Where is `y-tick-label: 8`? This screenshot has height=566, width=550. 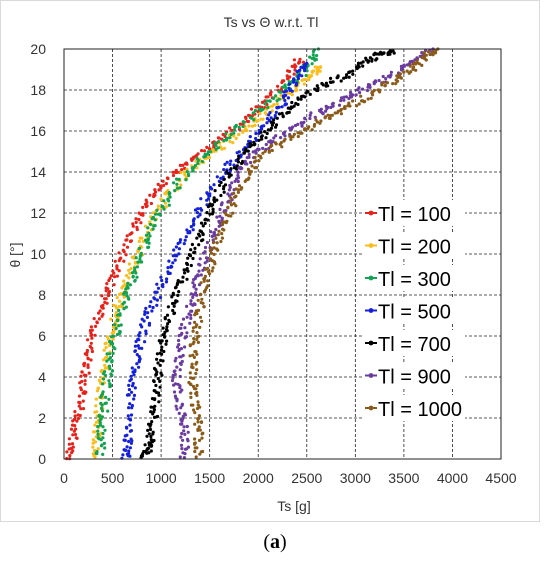
y-tick-label: 8 is located at coordinates (42, 295).